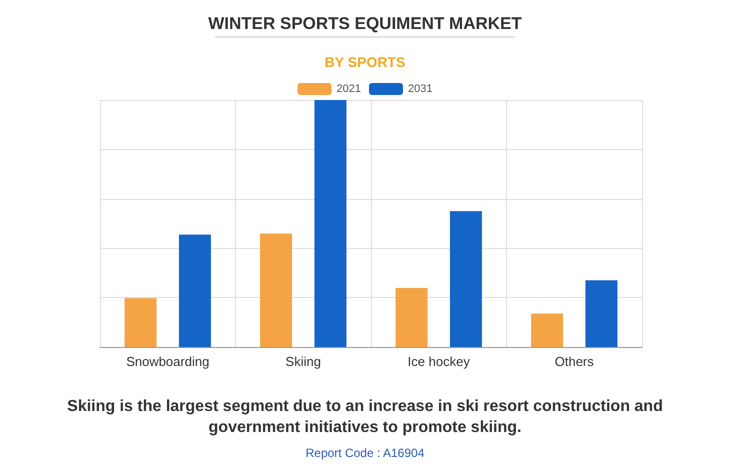 The height and width of the screenshot is (473, 730). I want to click on x-tick-label: Snowboarding, so click(168, 361).